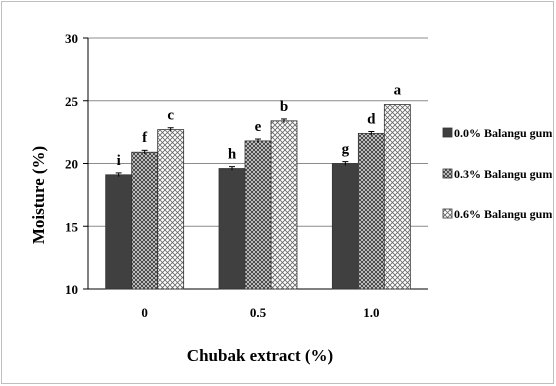  I want to click on significance-letter: e, so click(258, 127).